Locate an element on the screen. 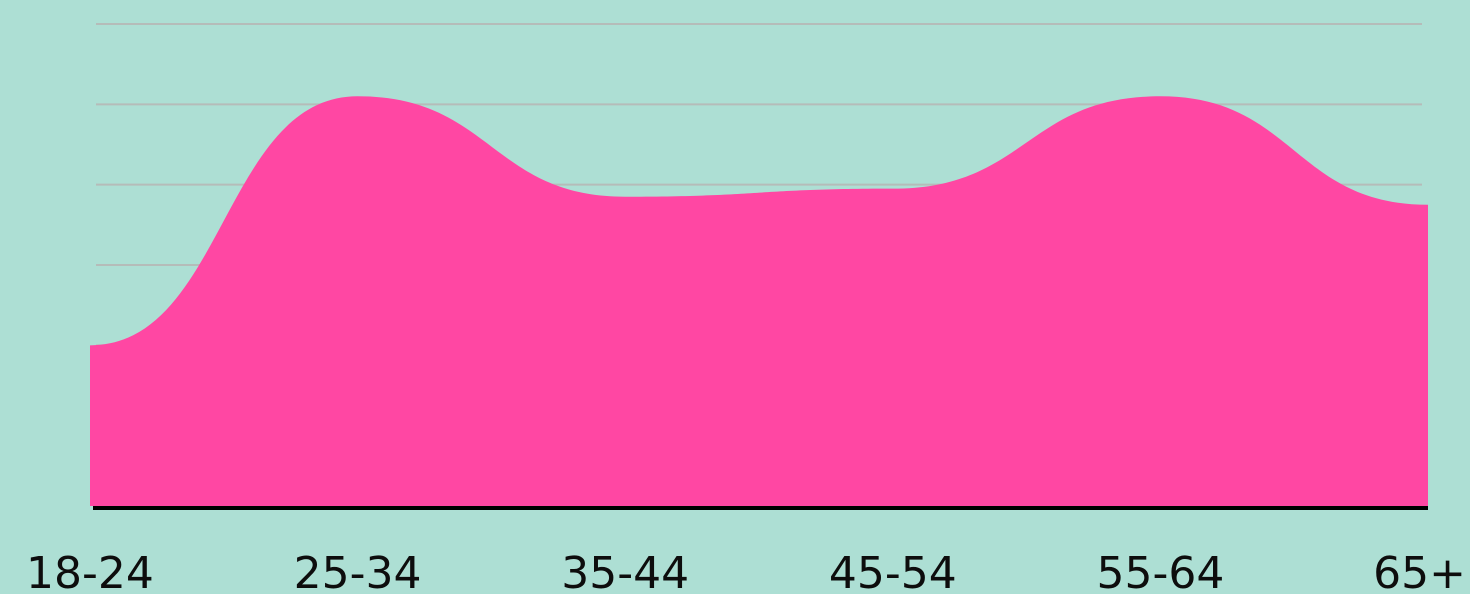 Image resolution: width=1470 pixels, height=594 pixels. x-tick-label: 18-24 is located at coordinates (90, 571).